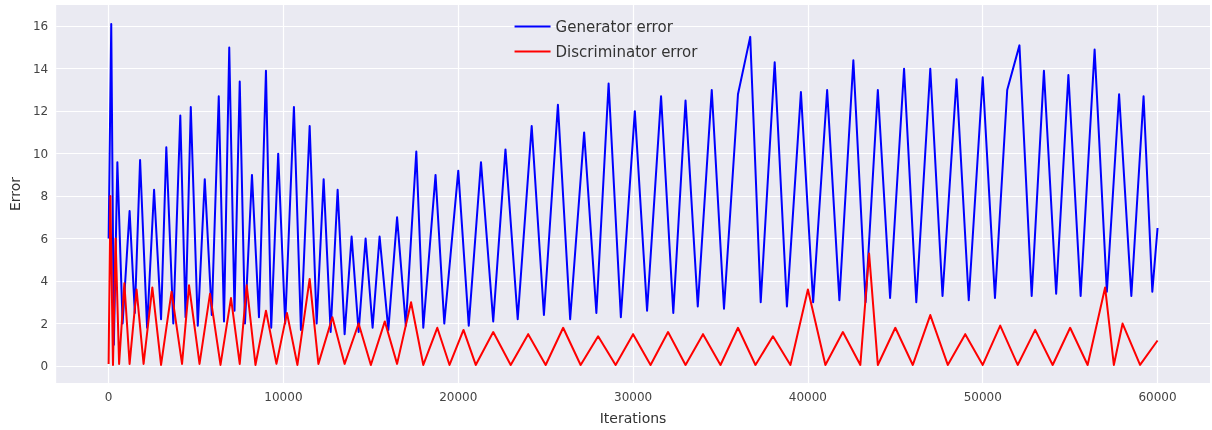  What do you see at coordinates (633, 397) in the screenshot?
I see `x-tick-label: 30000` at bounding box center [633, 397].